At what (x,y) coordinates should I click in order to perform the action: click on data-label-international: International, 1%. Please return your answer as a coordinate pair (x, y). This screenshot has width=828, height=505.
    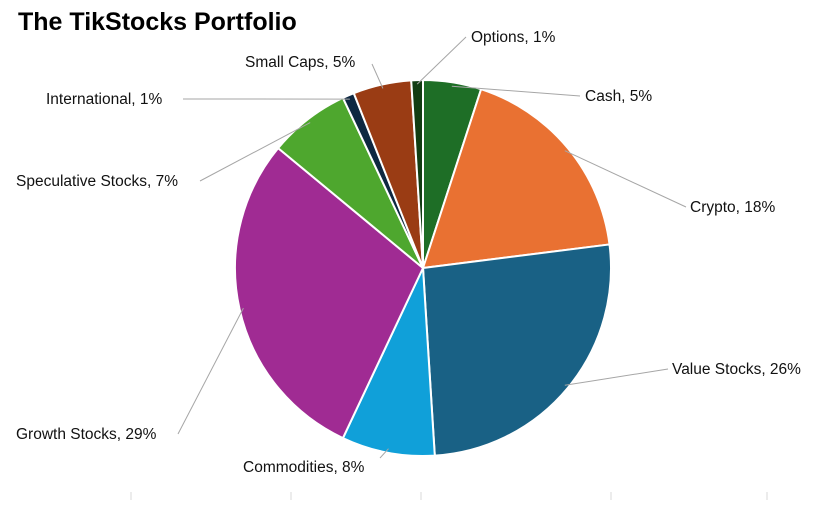
    Looking at the image, I should click on (104, 99).